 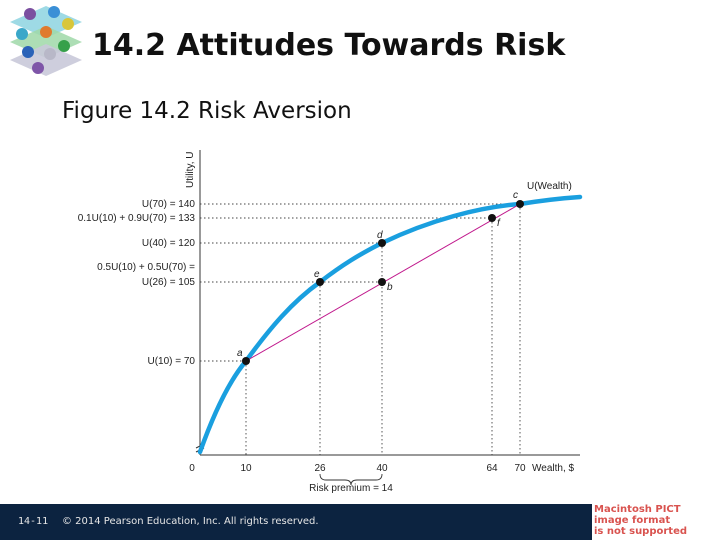 I want to click on point-a, so click(x=246, y=361).